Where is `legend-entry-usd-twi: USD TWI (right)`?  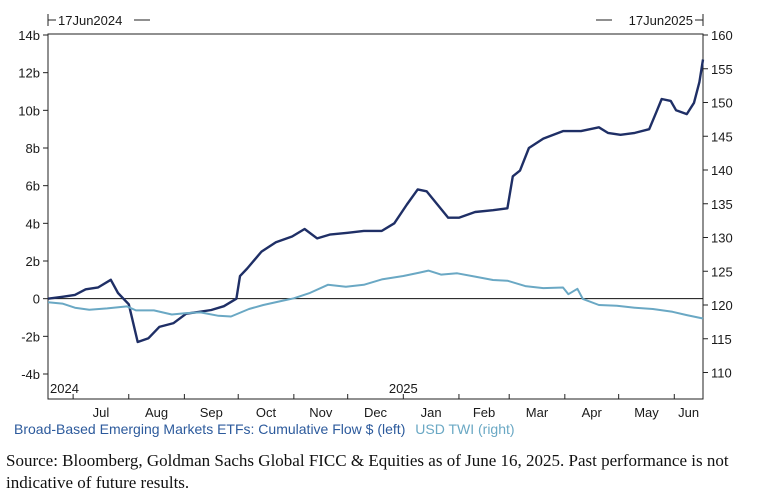 legend-entry-usd-twi: USD TWI (right) is located at coordinates (465, 429).